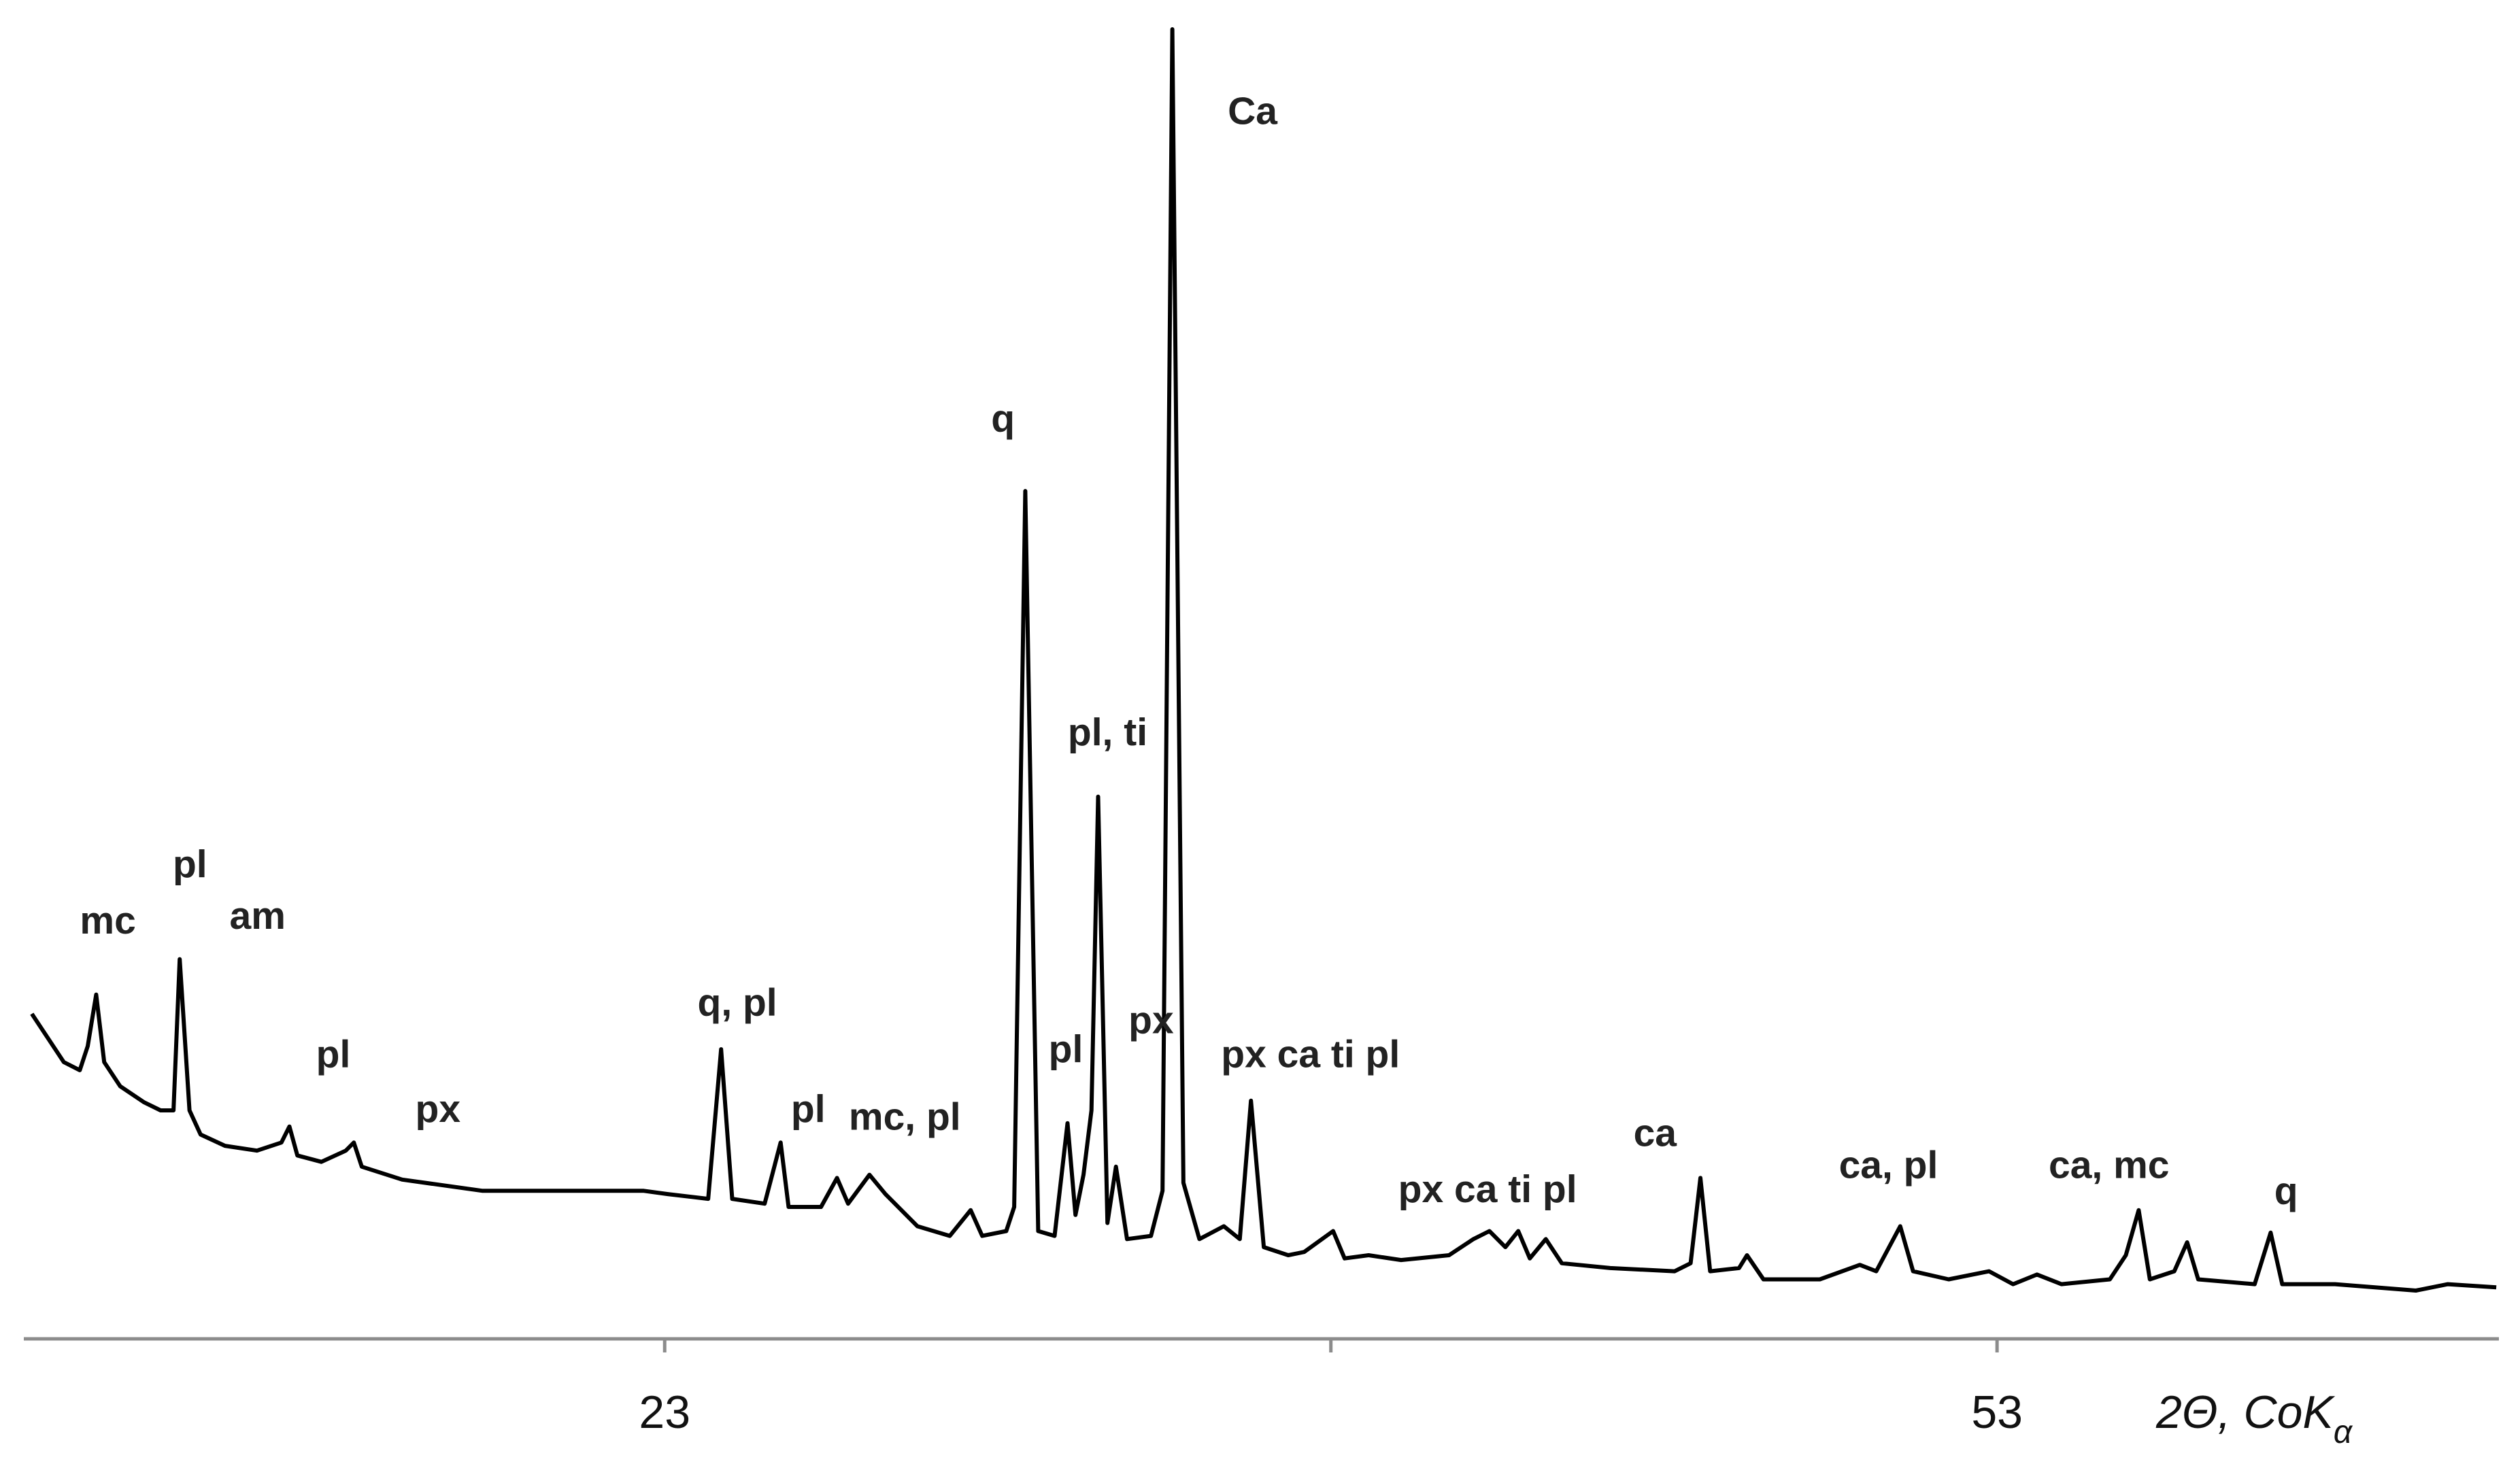 Image resolution: width=2520 pixels, height=1466 pixels. What do you see at coordinates (1997, 1412) in the screenshot?
I see `x-tick-label: 53` at bounding box center [1997, 1412].